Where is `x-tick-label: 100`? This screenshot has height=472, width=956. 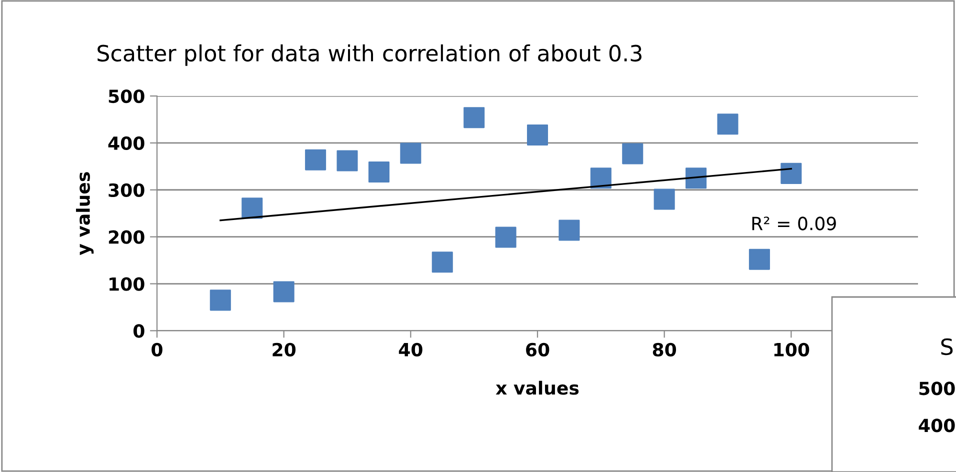
x-tick-label: 100 is located at coordinates (792, 349).